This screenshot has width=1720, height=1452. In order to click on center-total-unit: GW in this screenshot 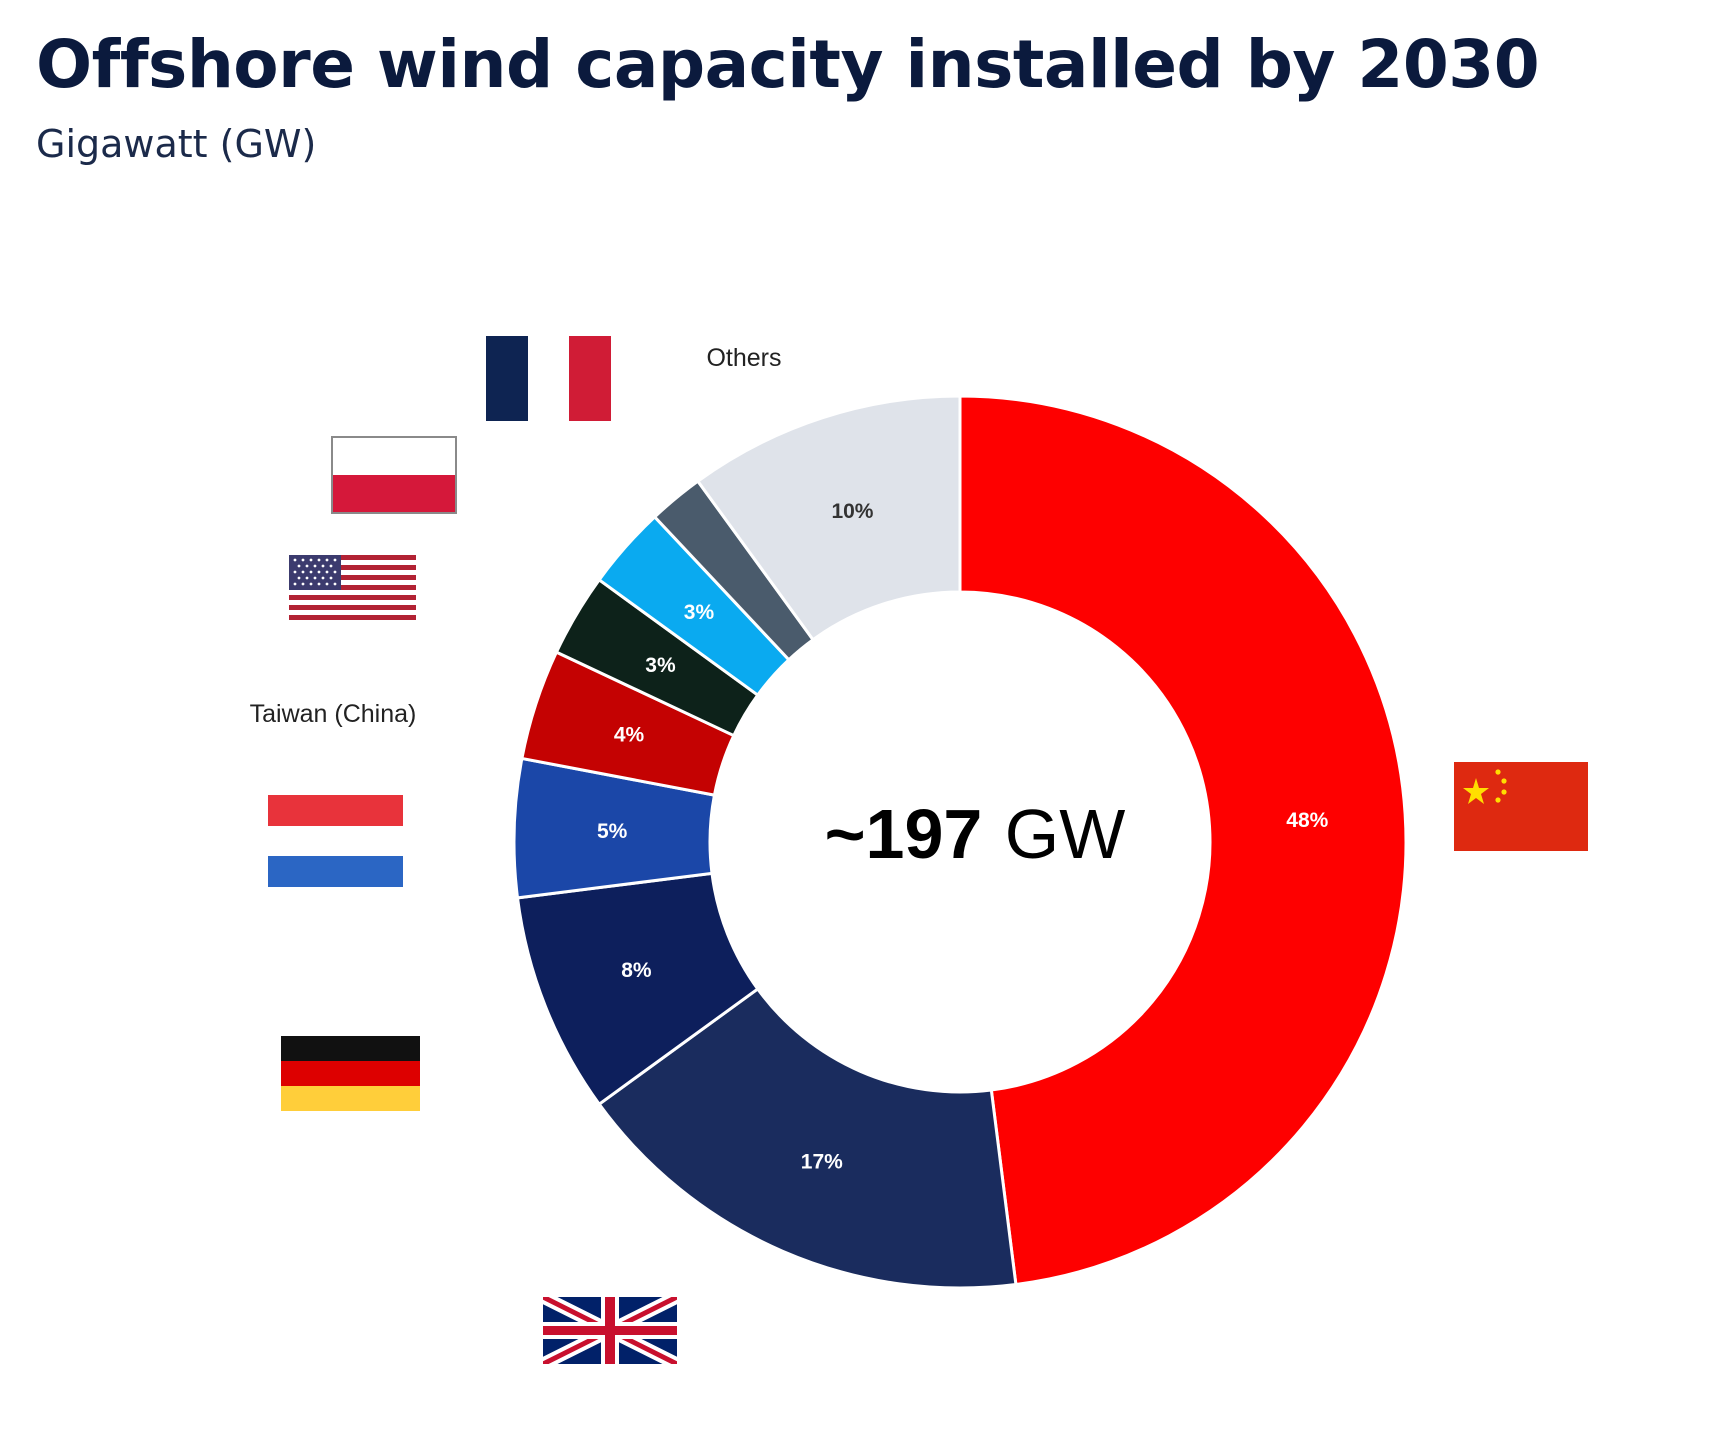, I will do `click(1065, 834)`.